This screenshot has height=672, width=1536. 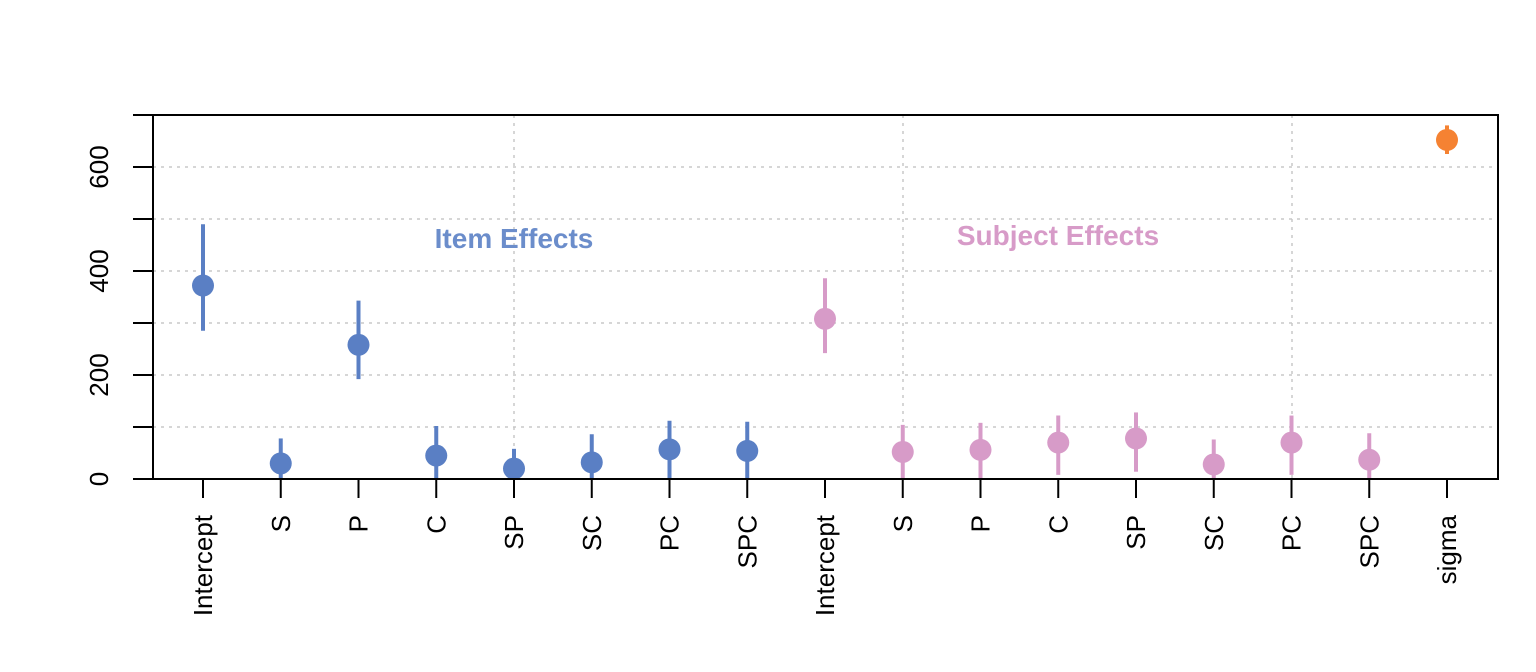 I want to click on subject-effects-label: Subject Effects, so click(x=1058, y=235).